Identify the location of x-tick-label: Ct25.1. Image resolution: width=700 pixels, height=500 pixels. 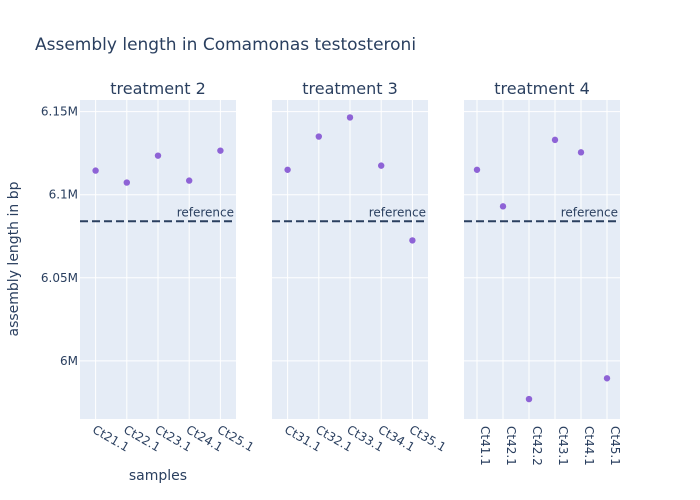
(235, 438).